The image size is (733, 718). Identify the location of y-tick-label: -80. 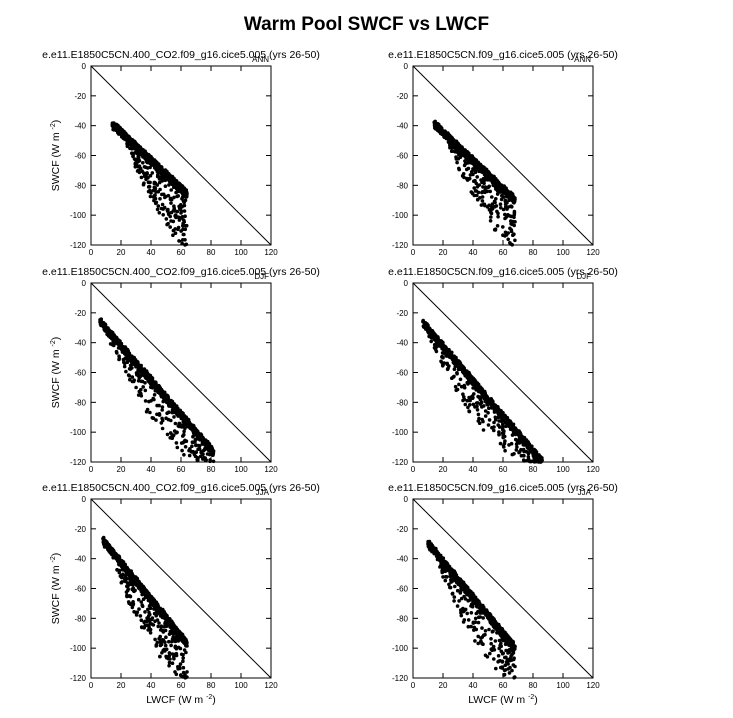
(402, 402).